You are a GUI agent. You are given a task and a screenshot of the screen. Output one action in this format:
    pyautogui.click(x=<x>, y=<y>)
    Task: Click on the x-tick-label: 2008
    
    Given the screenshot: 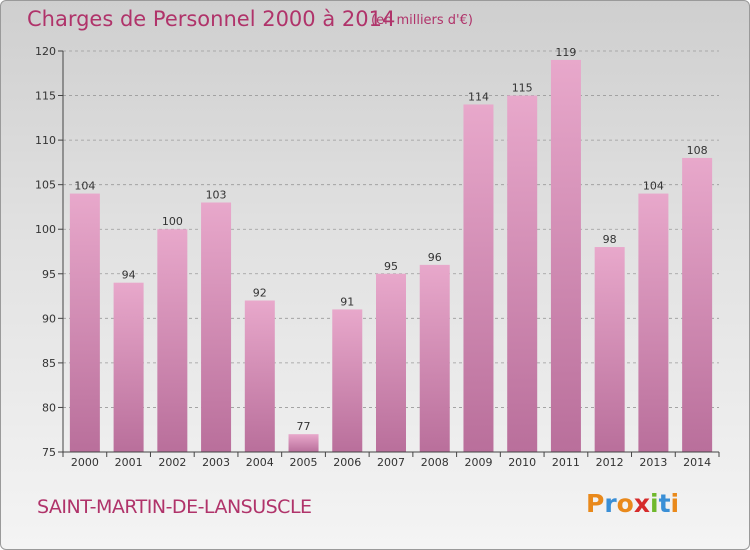 What is the action you would take?
    pyautogui.click(x=435, y=462)
    